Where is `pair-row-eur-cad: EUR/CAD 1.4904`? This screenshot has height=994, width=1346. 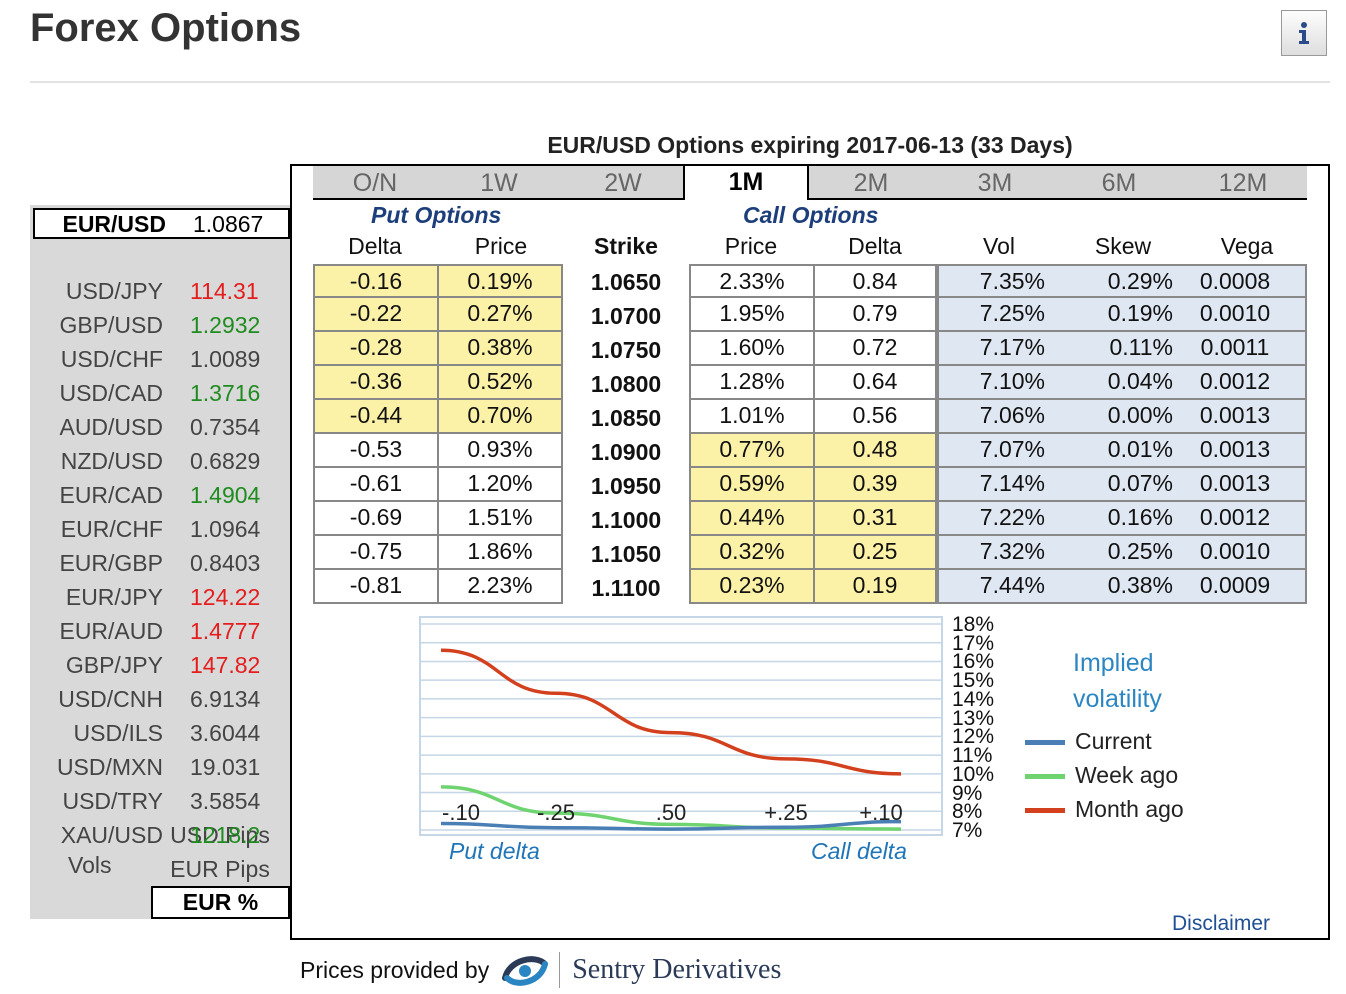 pair-row-eur-cad: EUR/CAD 1.4904 is located at coordinates (160, 496).